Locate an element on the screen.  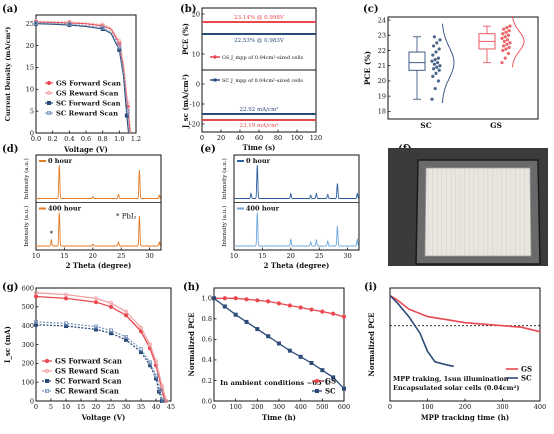
panel-label: (b) is located at coordinates (188, 9).